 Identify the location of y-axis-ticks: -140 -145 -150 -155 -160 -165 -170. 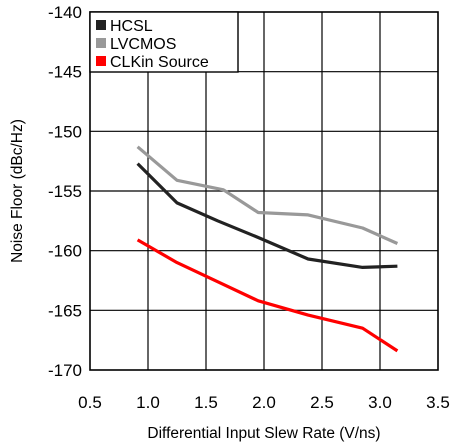
(65, 191).